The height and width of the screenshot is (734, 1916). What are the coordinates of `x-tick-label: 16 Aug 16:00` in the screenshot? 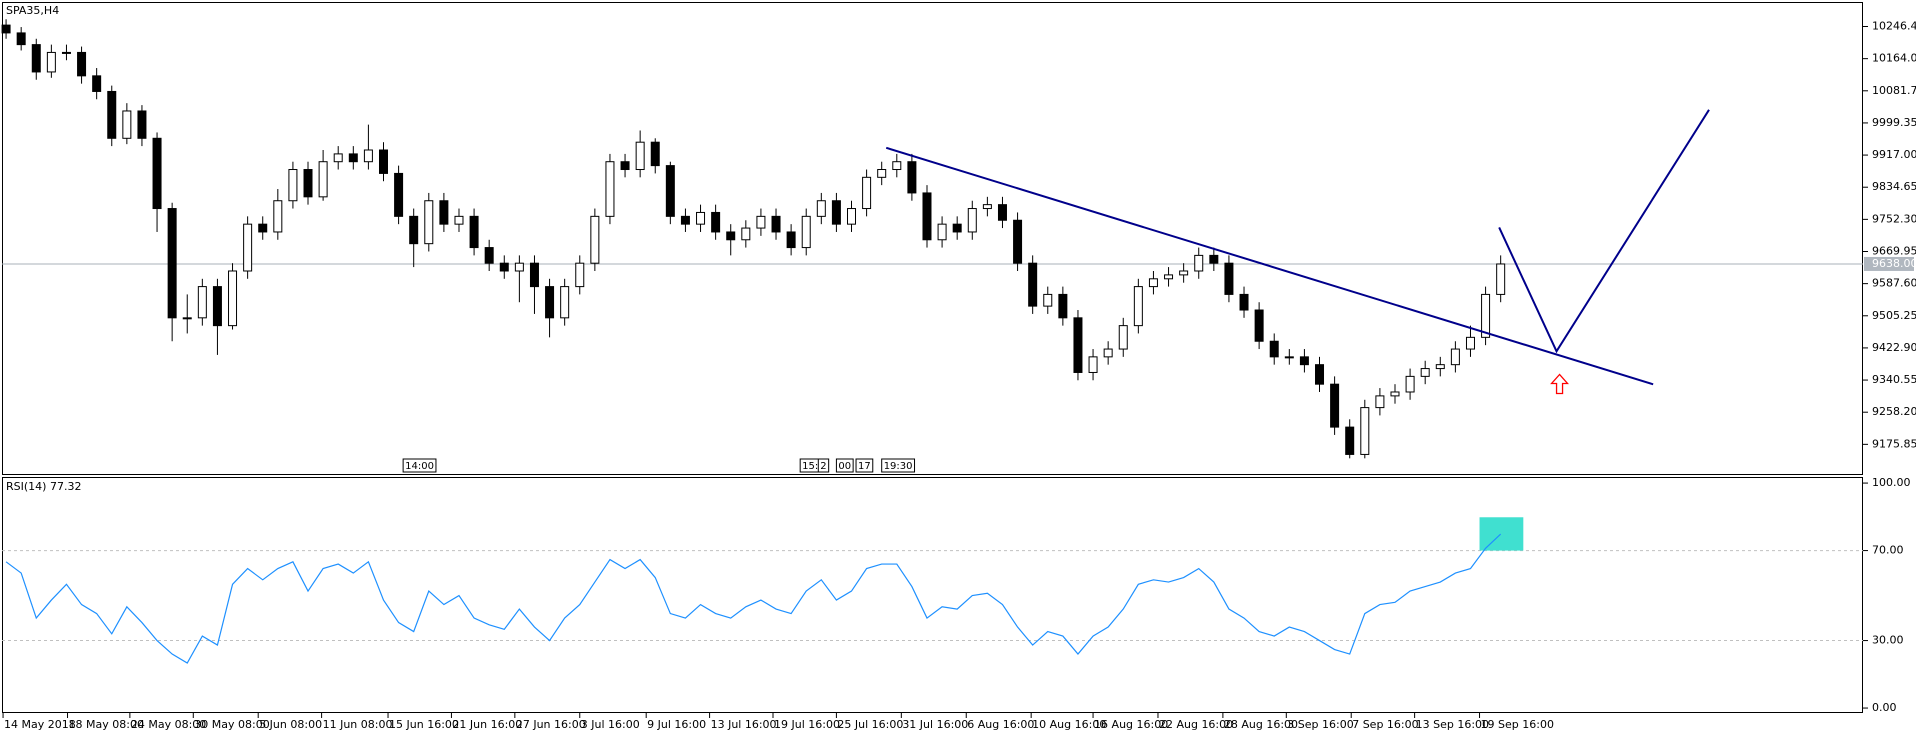 It's located at (1131, 724).